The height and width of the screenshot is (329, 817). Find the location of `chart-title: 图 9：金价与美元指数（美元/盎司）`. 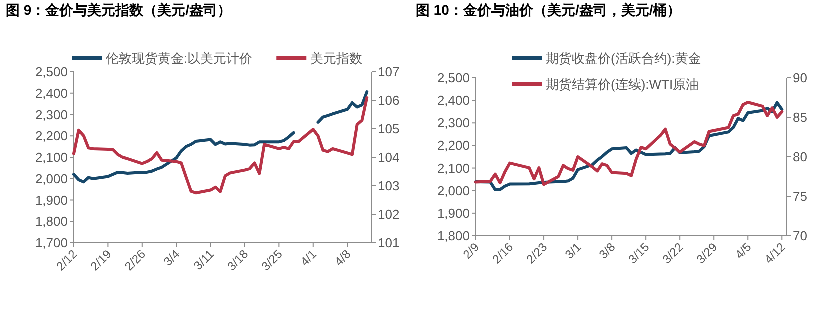

chart-title: 图 9：金价与美元指数（美元/盎司） is located at coordinates (119, 10).